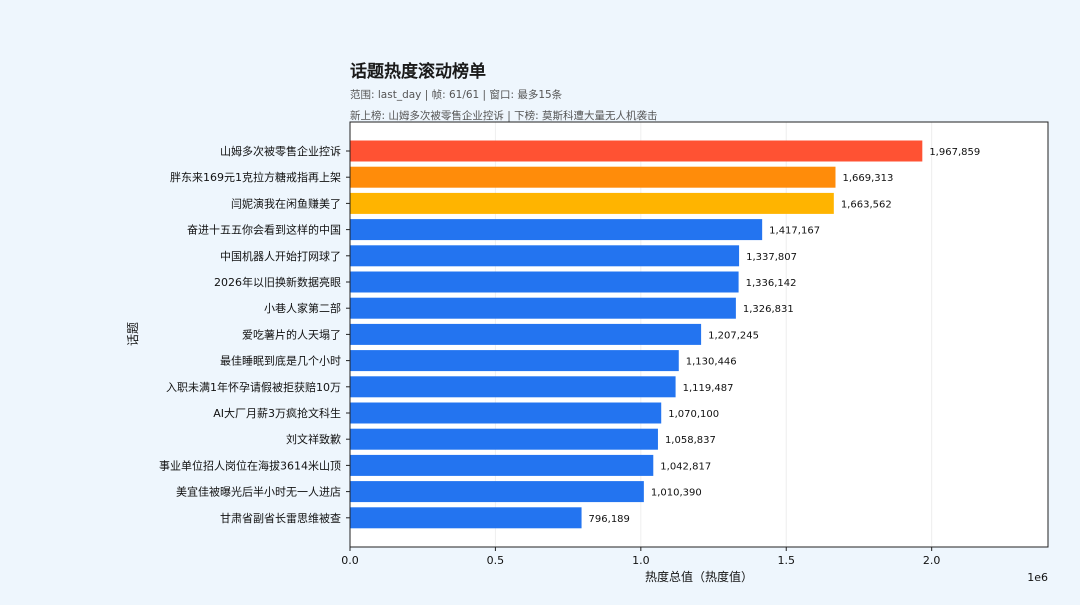 Image resolution: width=1080 pixels, height=605 pixels. What do you see at coordinates (768, 309) in the screenshot?
I see `value-label: 1,326,831` at bounding box center [768, 309].